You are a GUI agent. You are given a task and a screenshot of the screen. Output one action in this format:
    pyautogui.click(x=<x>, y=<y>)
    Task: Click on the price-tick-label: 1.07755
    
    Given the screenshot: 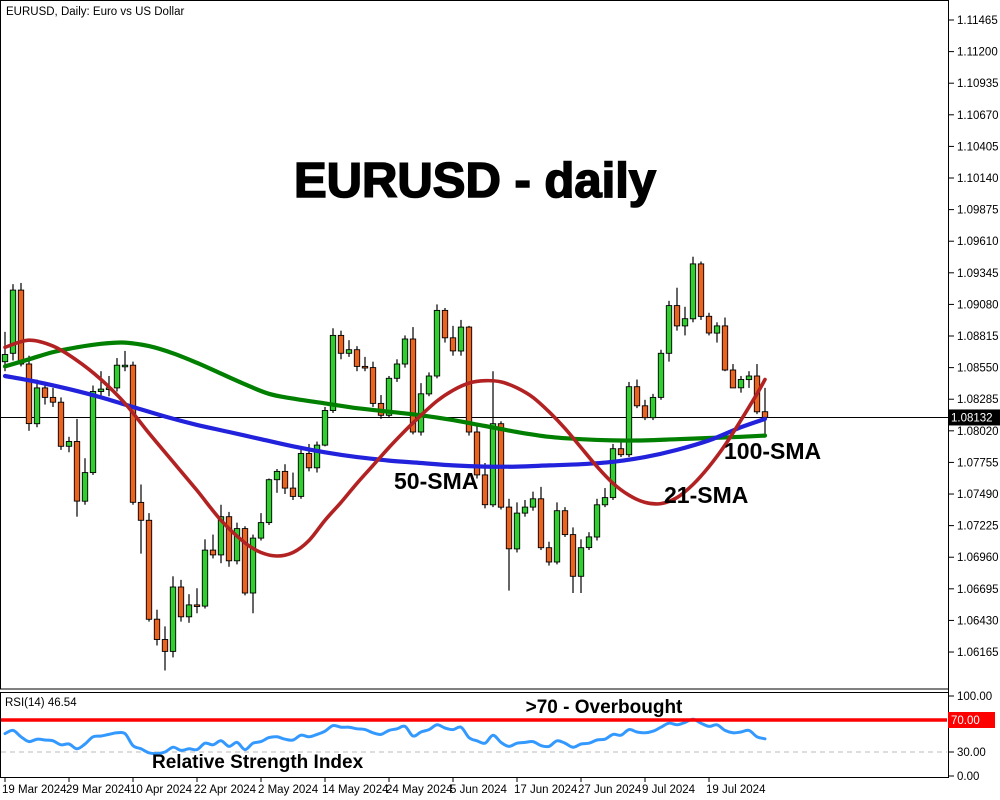 What is the action you would take?
    pyautogui.click(x=978, y=463)
    